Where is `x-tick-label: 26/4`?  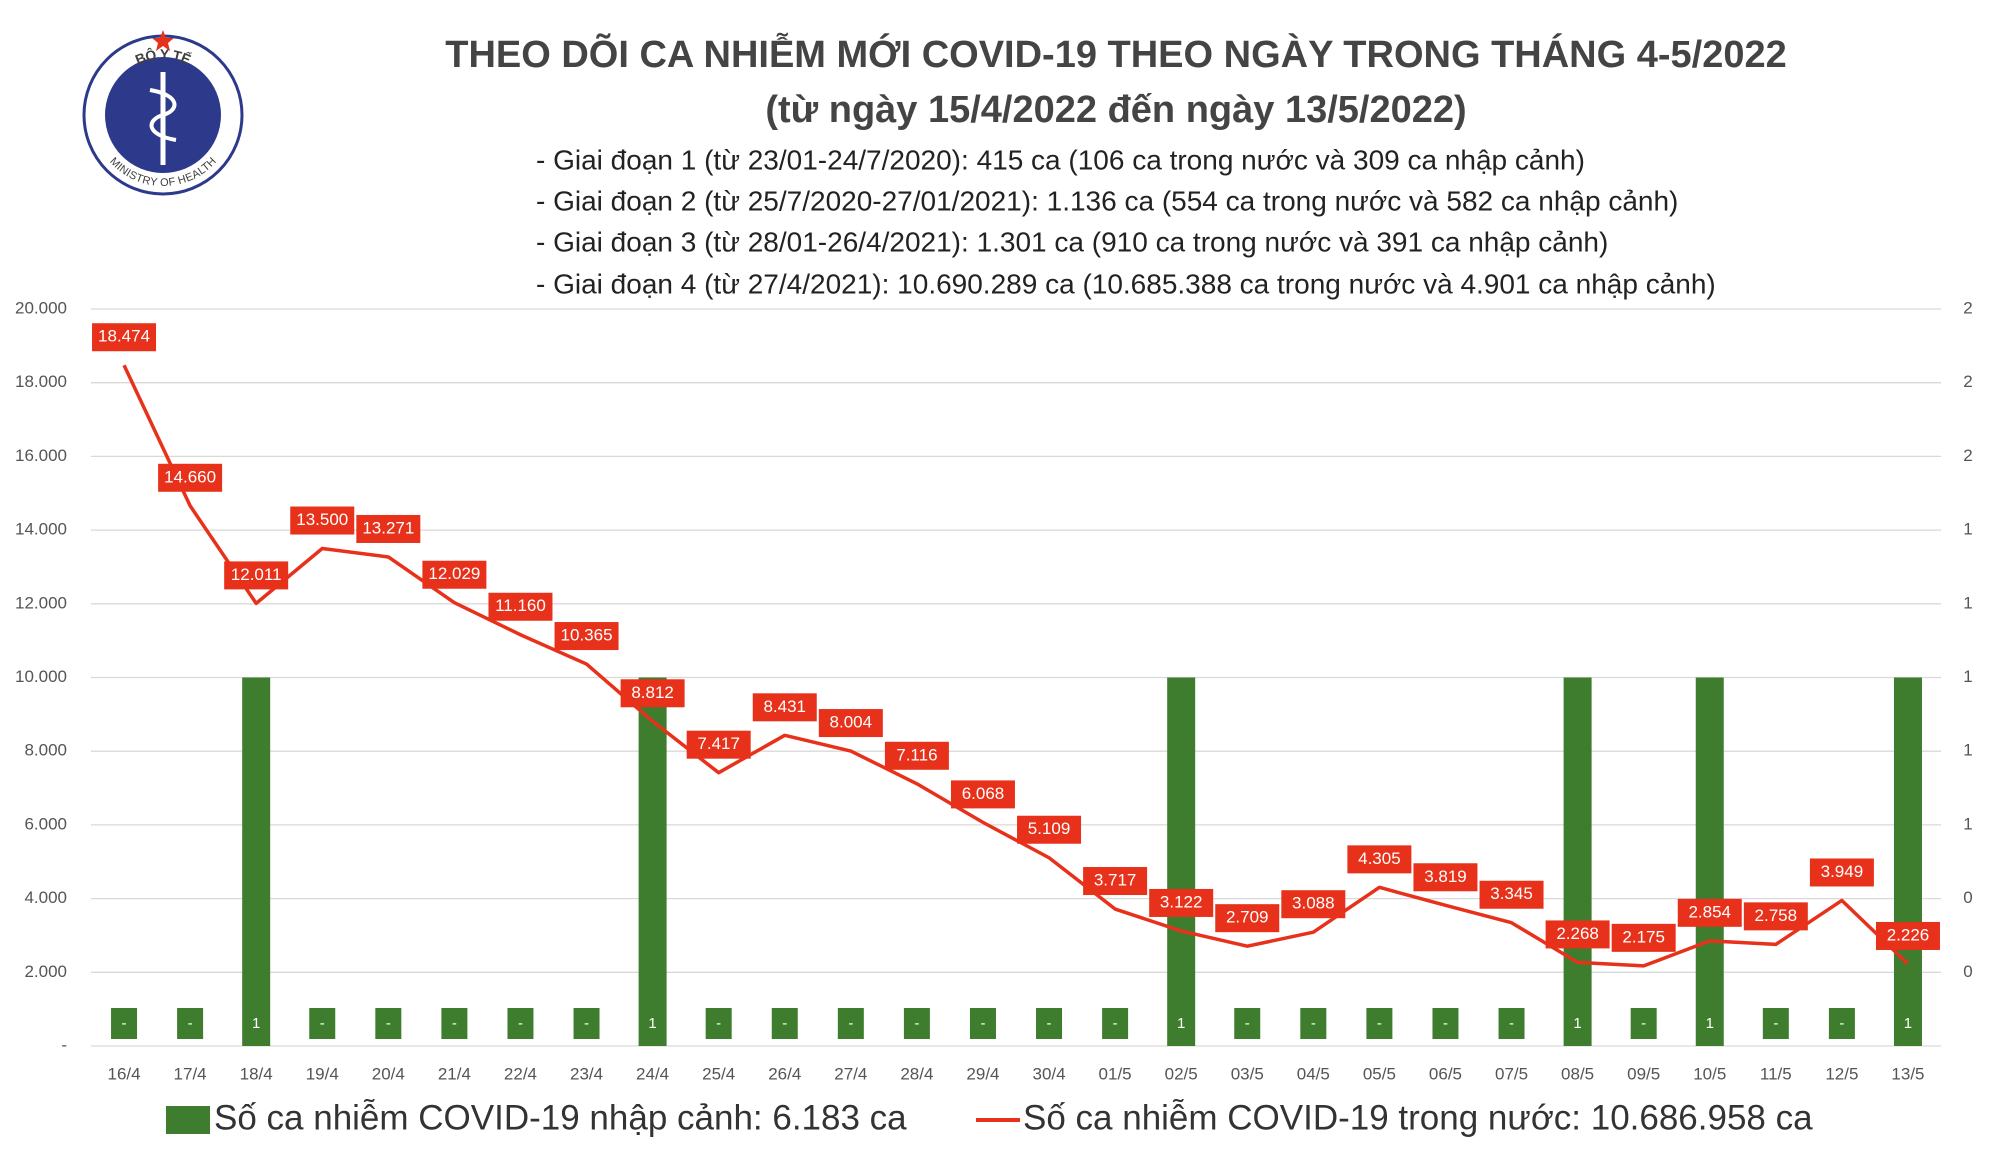 x-tick-label: 26/4 is located at coordinates (784, 1073).